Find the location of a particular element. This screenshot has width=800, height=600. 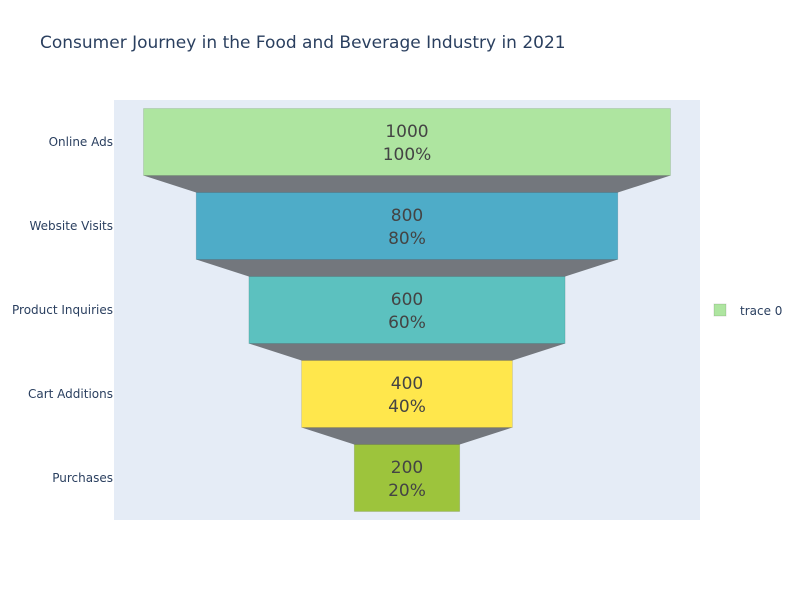

legend-swatch is located at coordinates (720, 310).